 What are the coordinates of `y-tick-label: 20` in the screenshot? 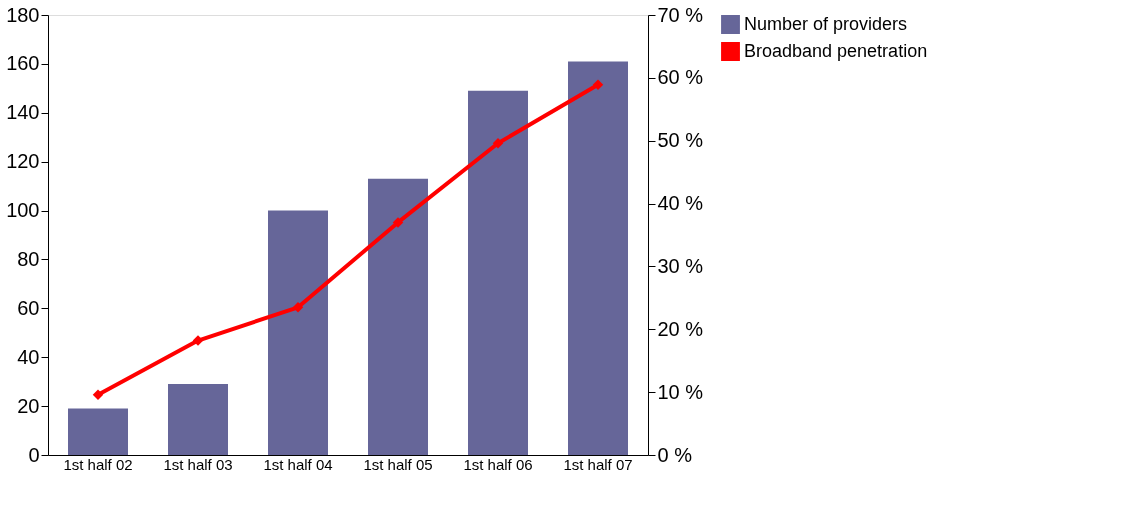 It's located at (28, 405).